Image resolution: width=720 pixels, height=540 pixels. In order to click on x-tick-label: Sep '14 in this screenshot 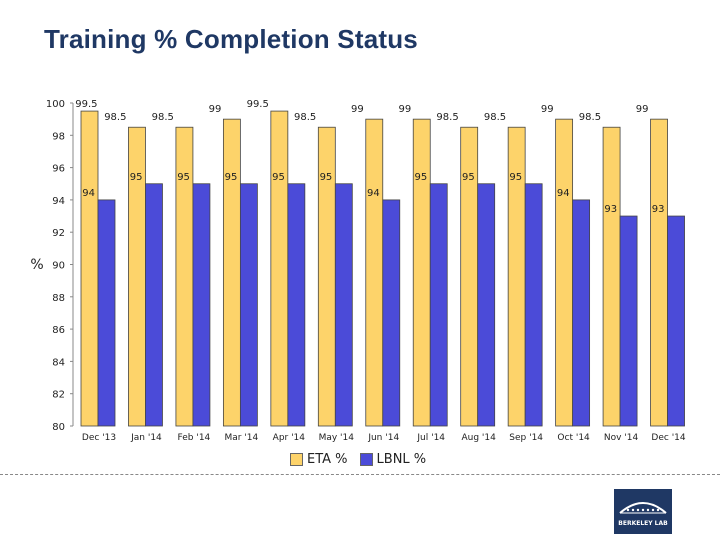, I will do `click(526, 438)`.